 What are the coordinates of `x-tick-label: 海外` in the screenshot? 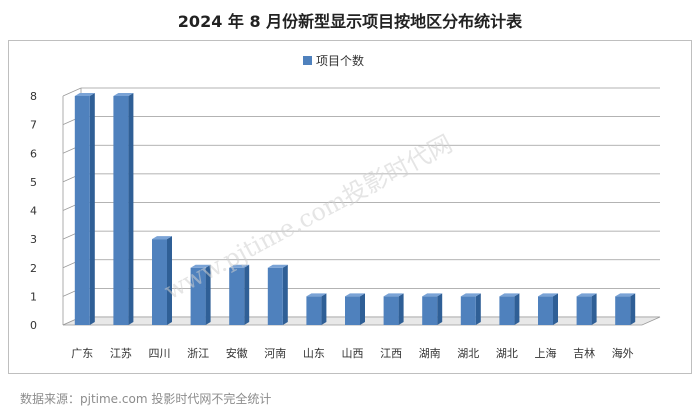 It's located at (623, 353).